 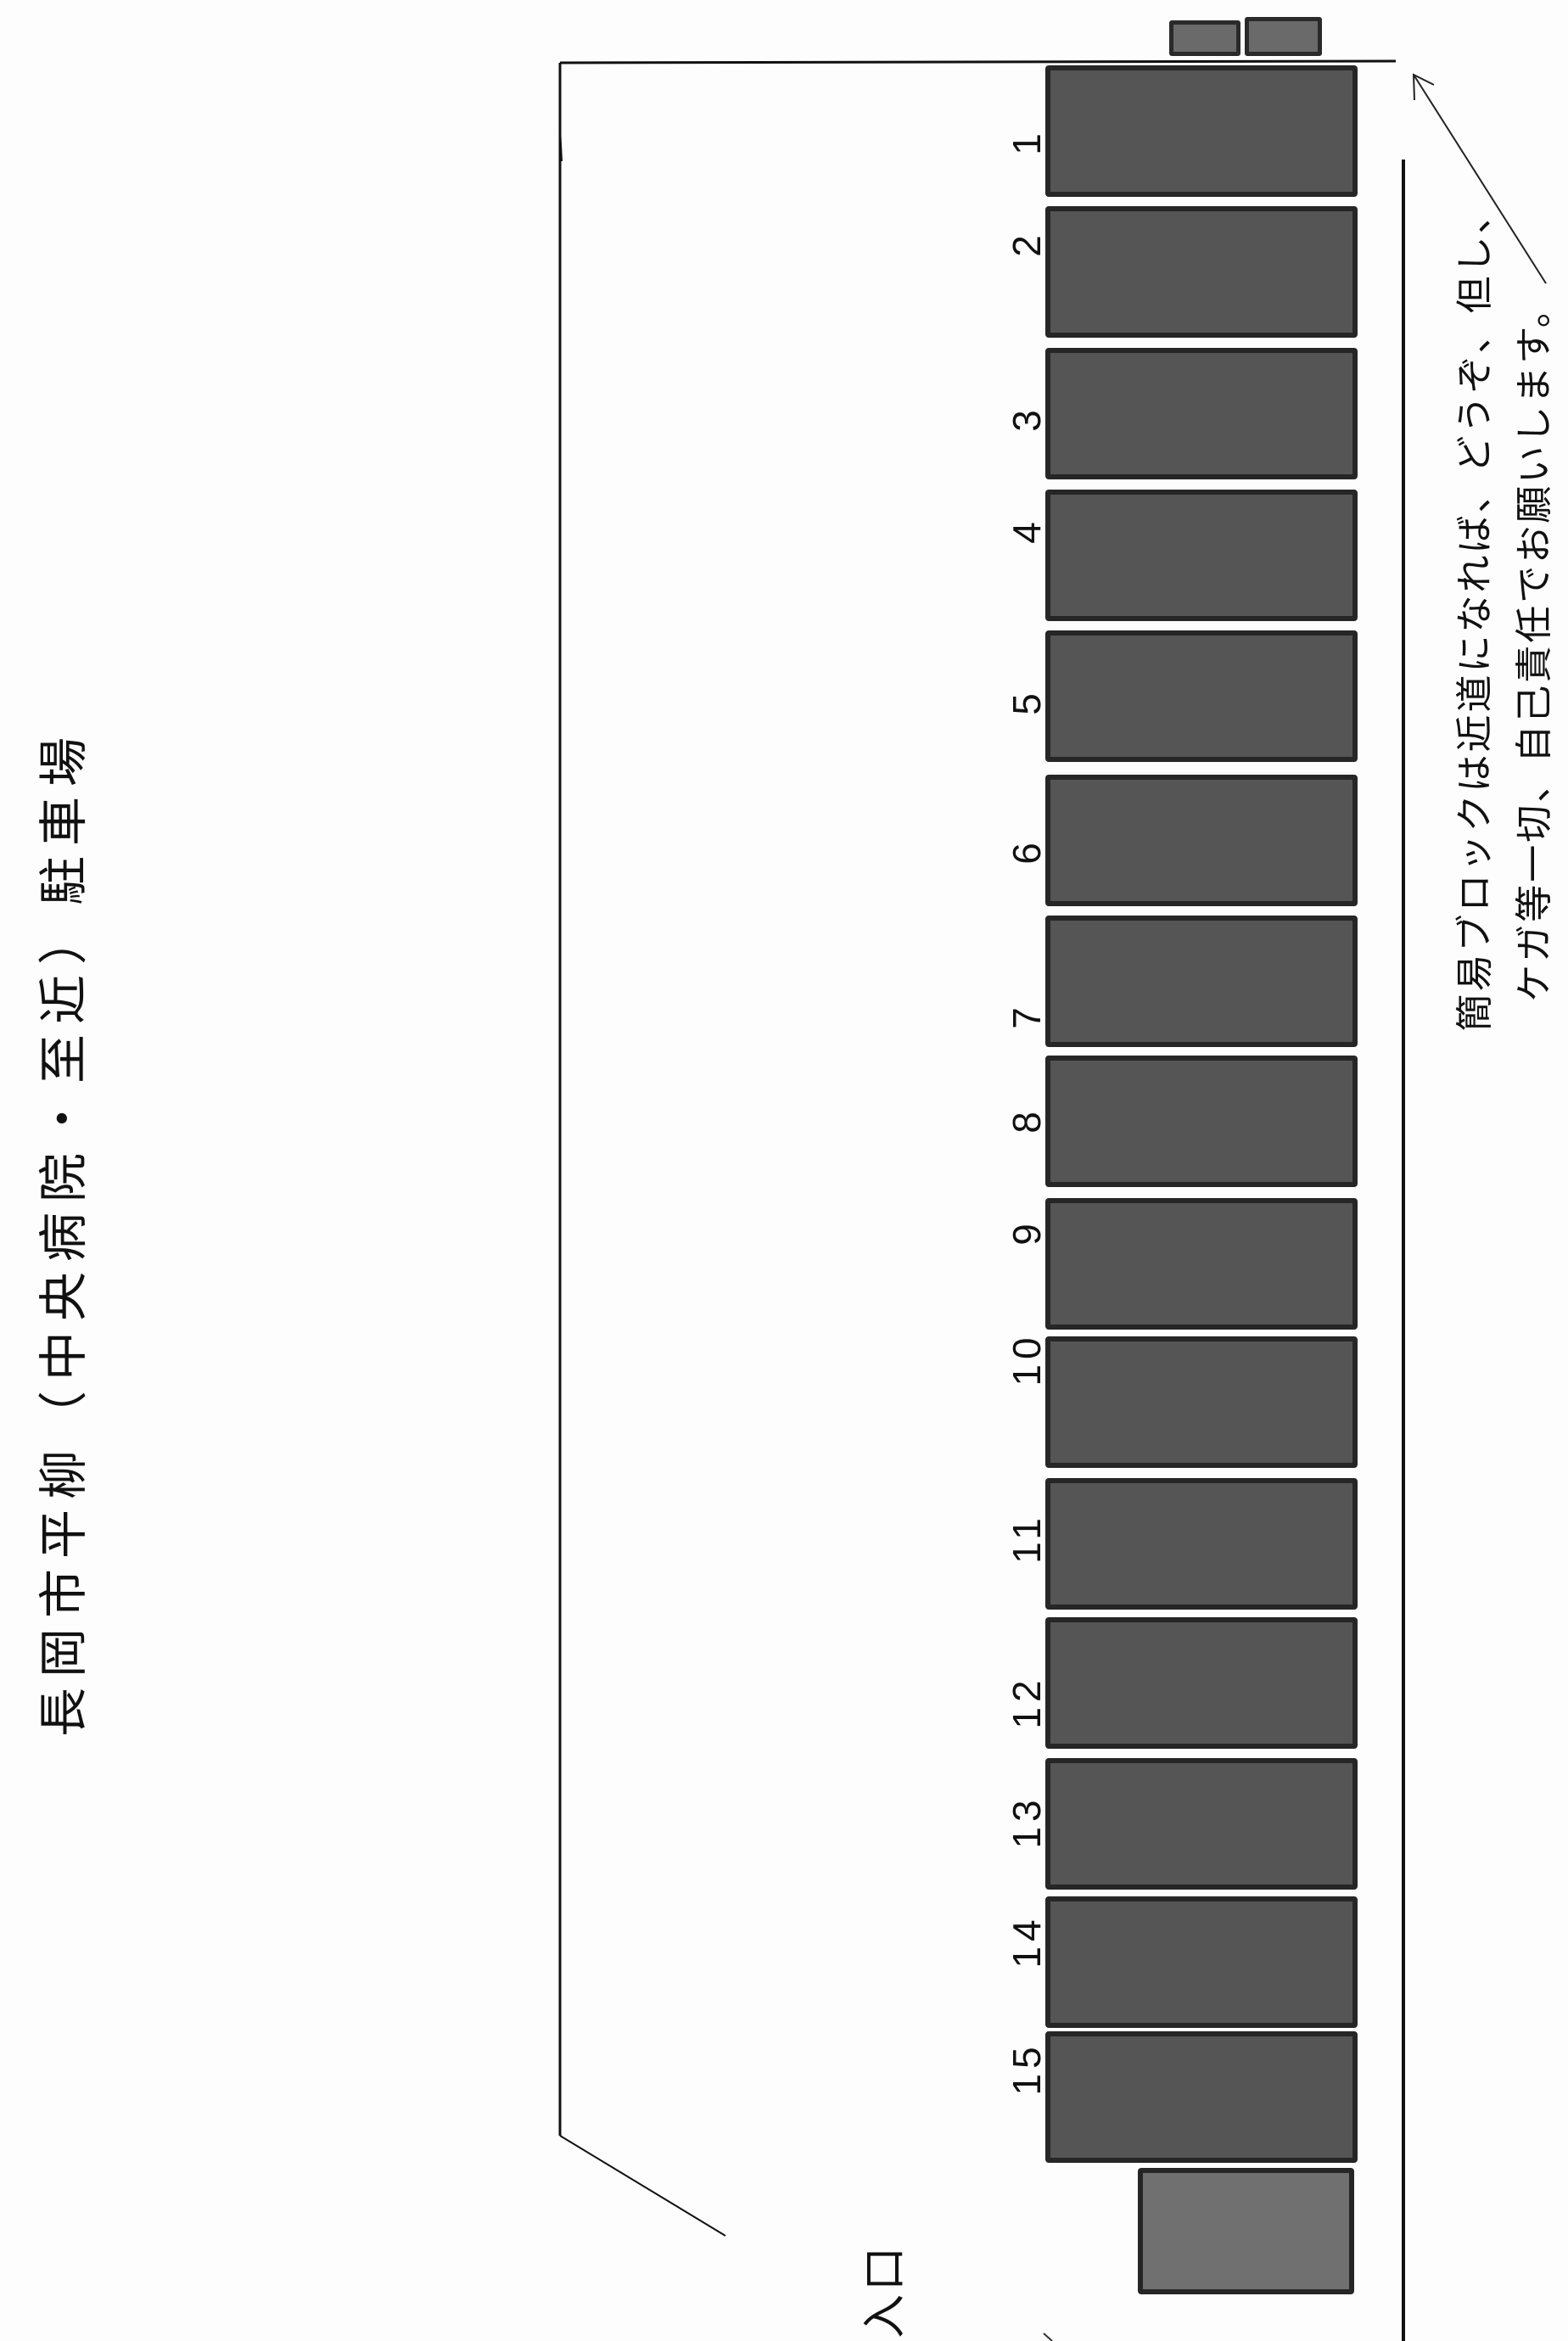 I want to click on slot-number-label: 12, so click(x=1027, y=1702).